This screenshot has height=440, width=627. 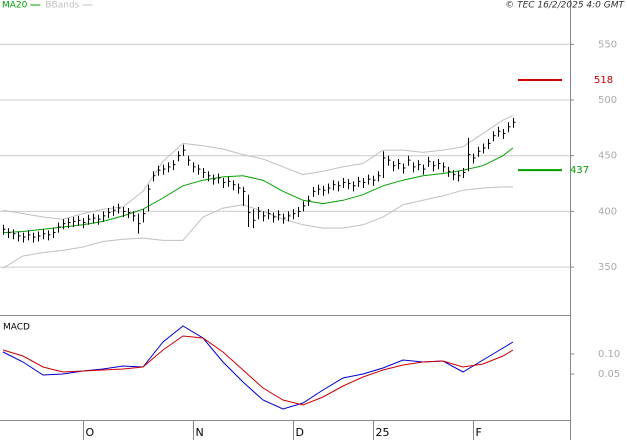 What do you see at coordinates (15, 6) in the screenshot?
I see `legend-label: MA20` at bounding box center [15, 6].